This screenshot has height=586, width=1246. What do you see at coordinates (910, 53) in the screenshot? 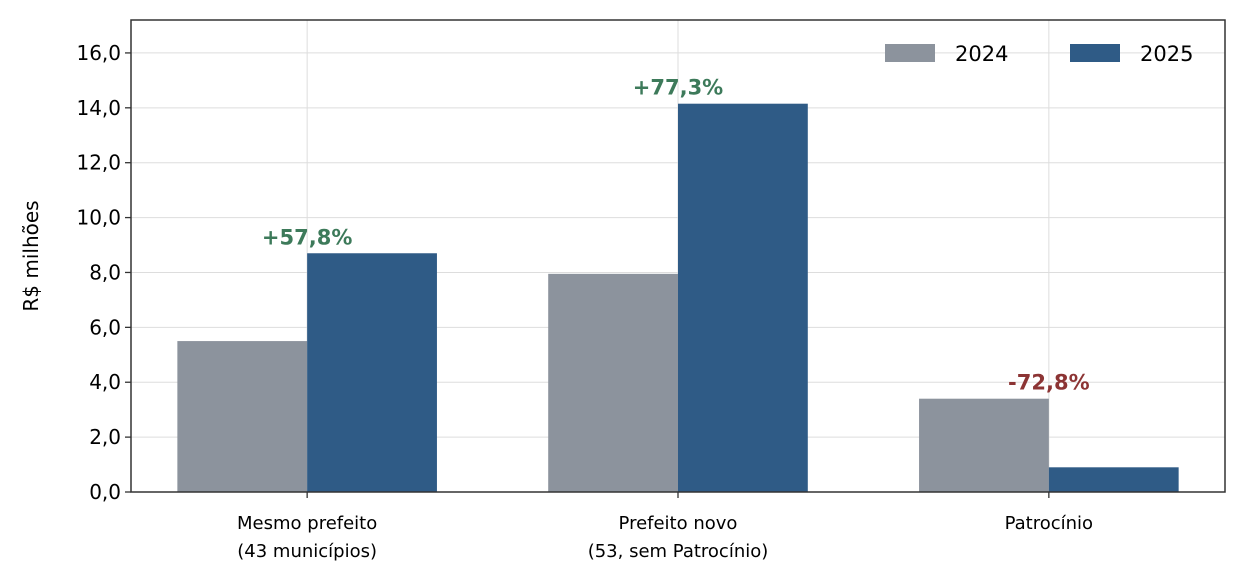
I see `legend-swatch-2024` at bounding box center [910, 53].